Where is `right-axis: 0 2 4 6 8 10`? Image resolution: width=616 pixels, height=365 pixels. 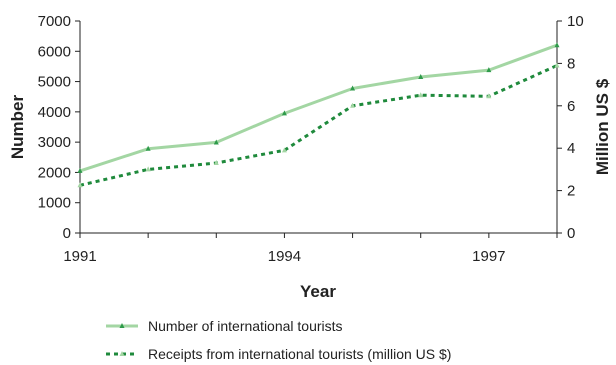 right-axis: 0 2 4 6 8 10 is located at coordinates (570, 127).